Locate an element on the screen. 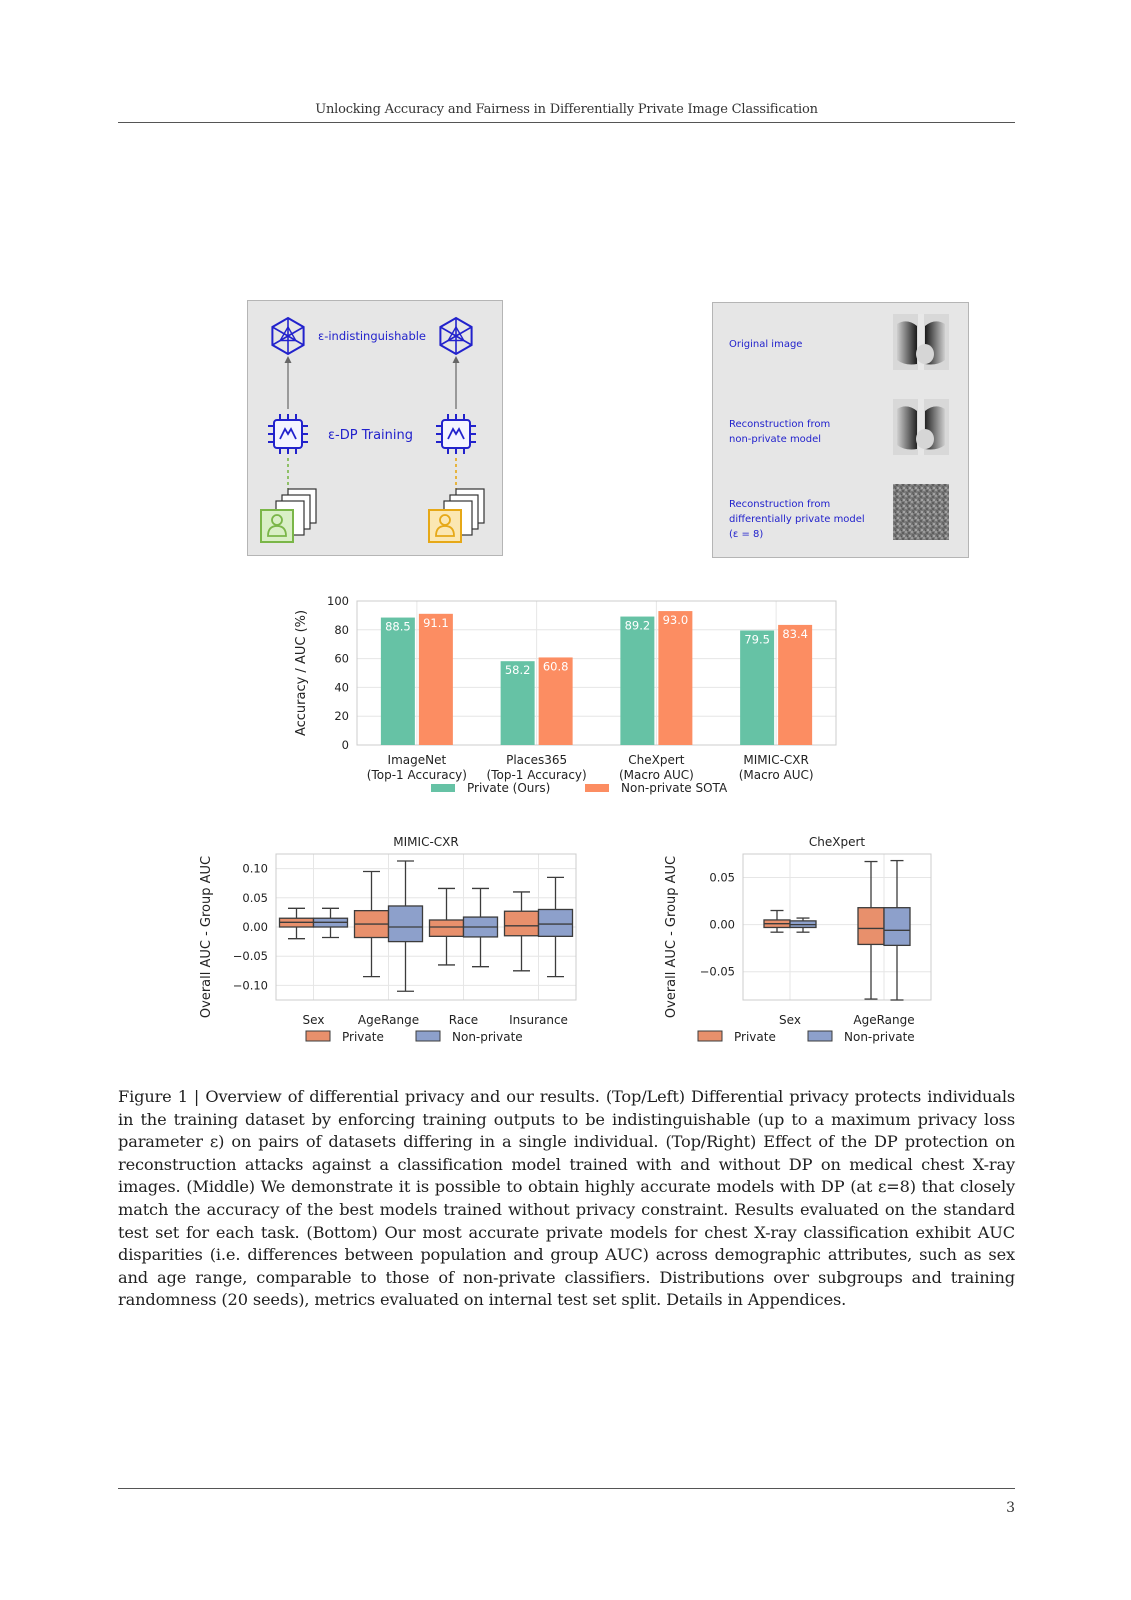  legend-label: Private (Ours) is located at coordinates (508, 788).